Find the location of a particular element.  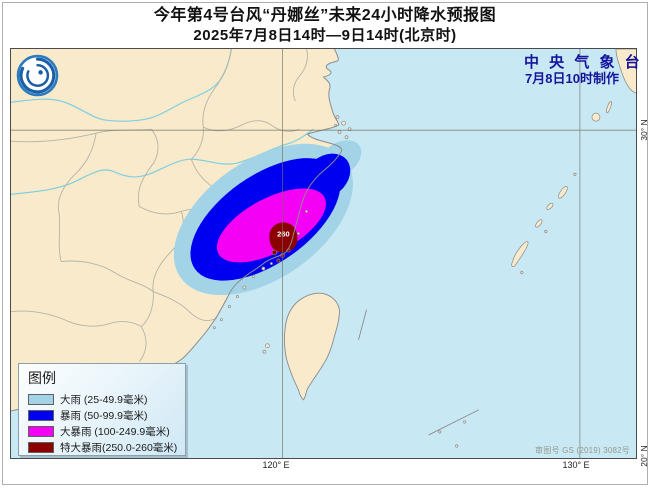

extreme-rainstorm-swatch is located at coordinates (41, 447).